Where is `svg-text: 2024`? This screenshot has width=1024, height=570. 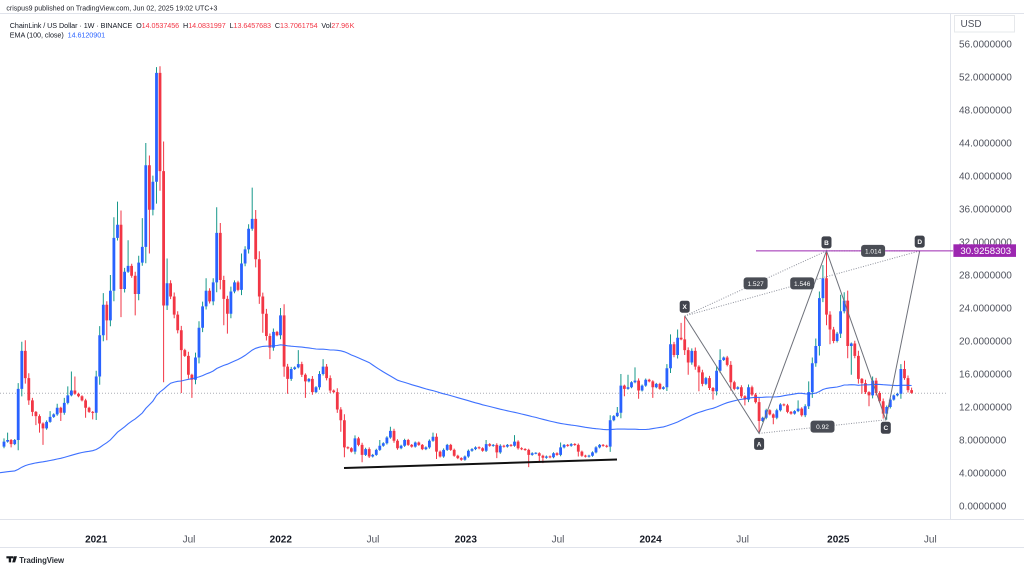 svg-text: 2024 is located at coordinates (650, 540).